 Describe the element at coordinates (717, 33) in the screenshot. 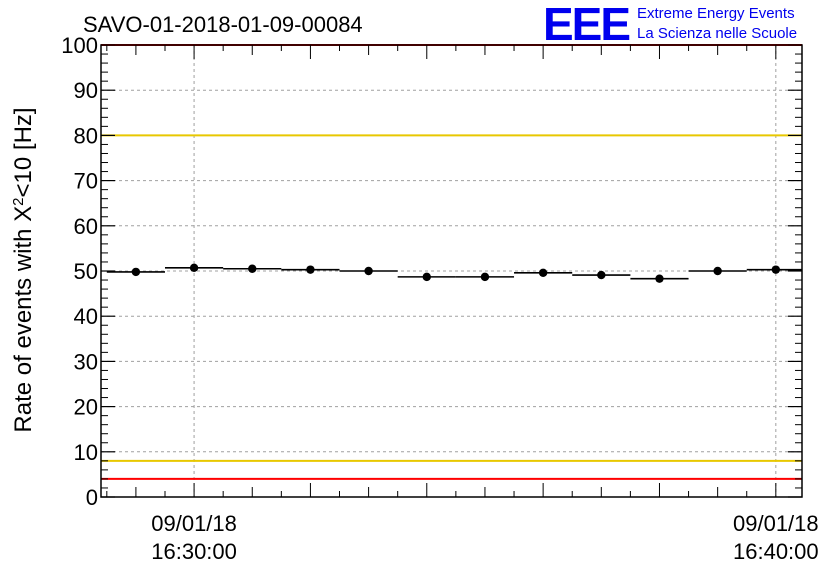

I see `logo-line-2: La Scienza nelle Scuole` at that location.